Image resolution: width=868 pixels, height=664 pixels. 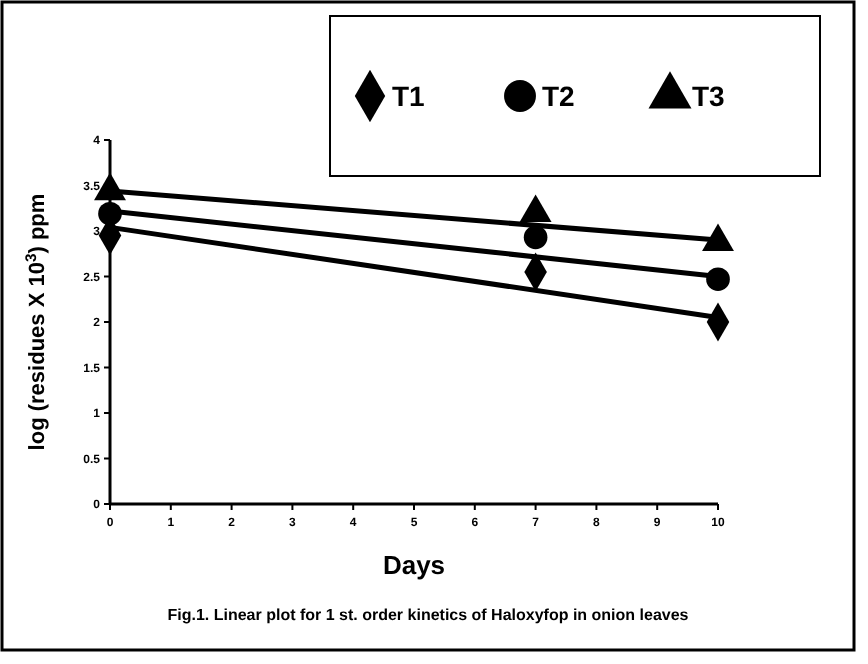 What do you see at coordinates (428, 615) in the screenshot?
I see `caption: Fig.1. Linear plot for 1 st. order kinetics of Haloxyfop in onion leaves` at bounding box center [428, 615].